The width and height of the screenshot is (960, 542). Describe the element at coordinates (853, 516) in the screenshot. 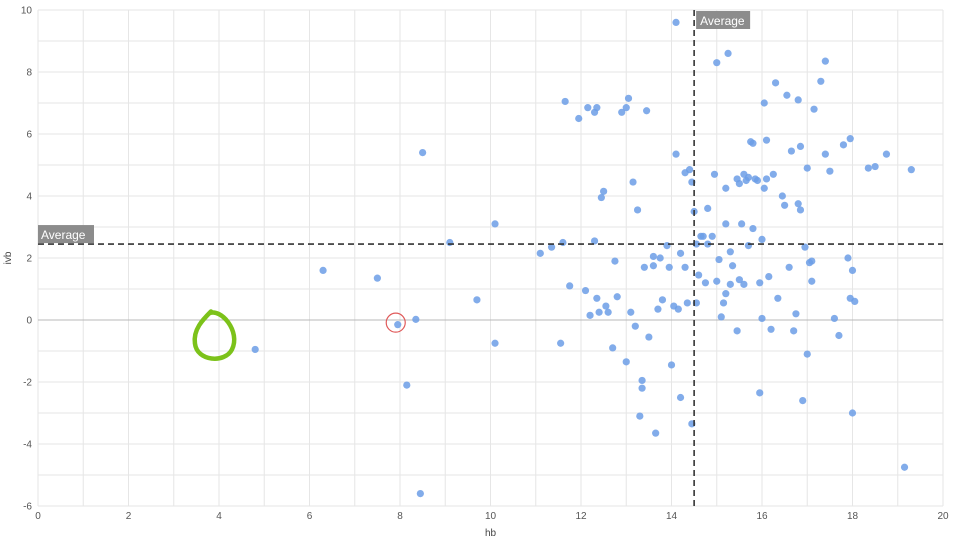

I see `x-tick-label: 18` at that location.